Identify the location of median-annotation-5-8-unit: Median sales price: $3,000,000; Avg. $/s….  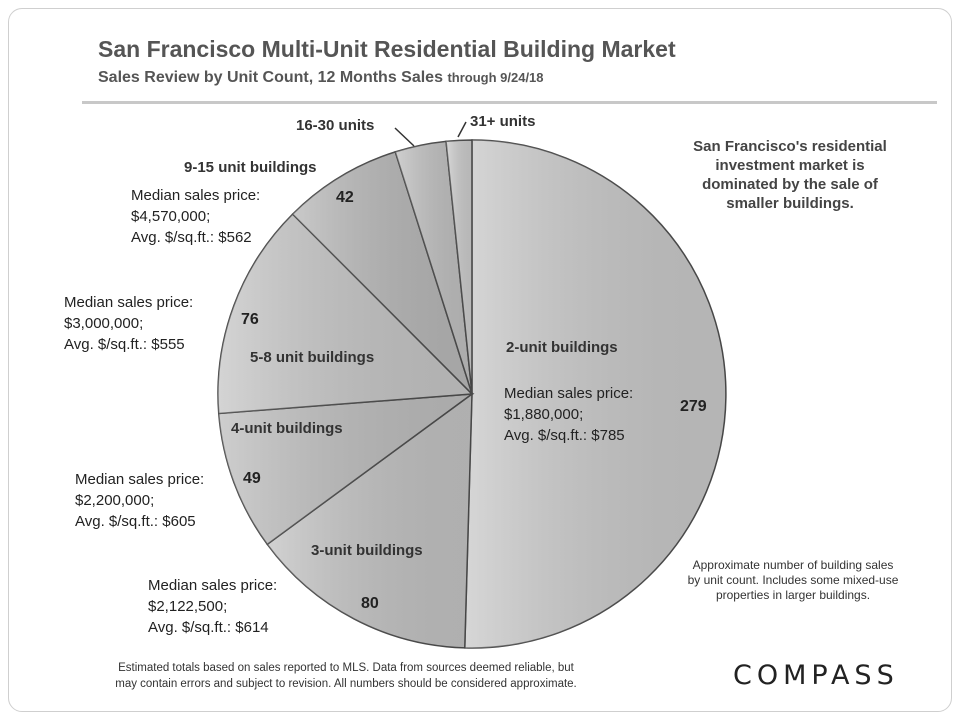
(128, 323).